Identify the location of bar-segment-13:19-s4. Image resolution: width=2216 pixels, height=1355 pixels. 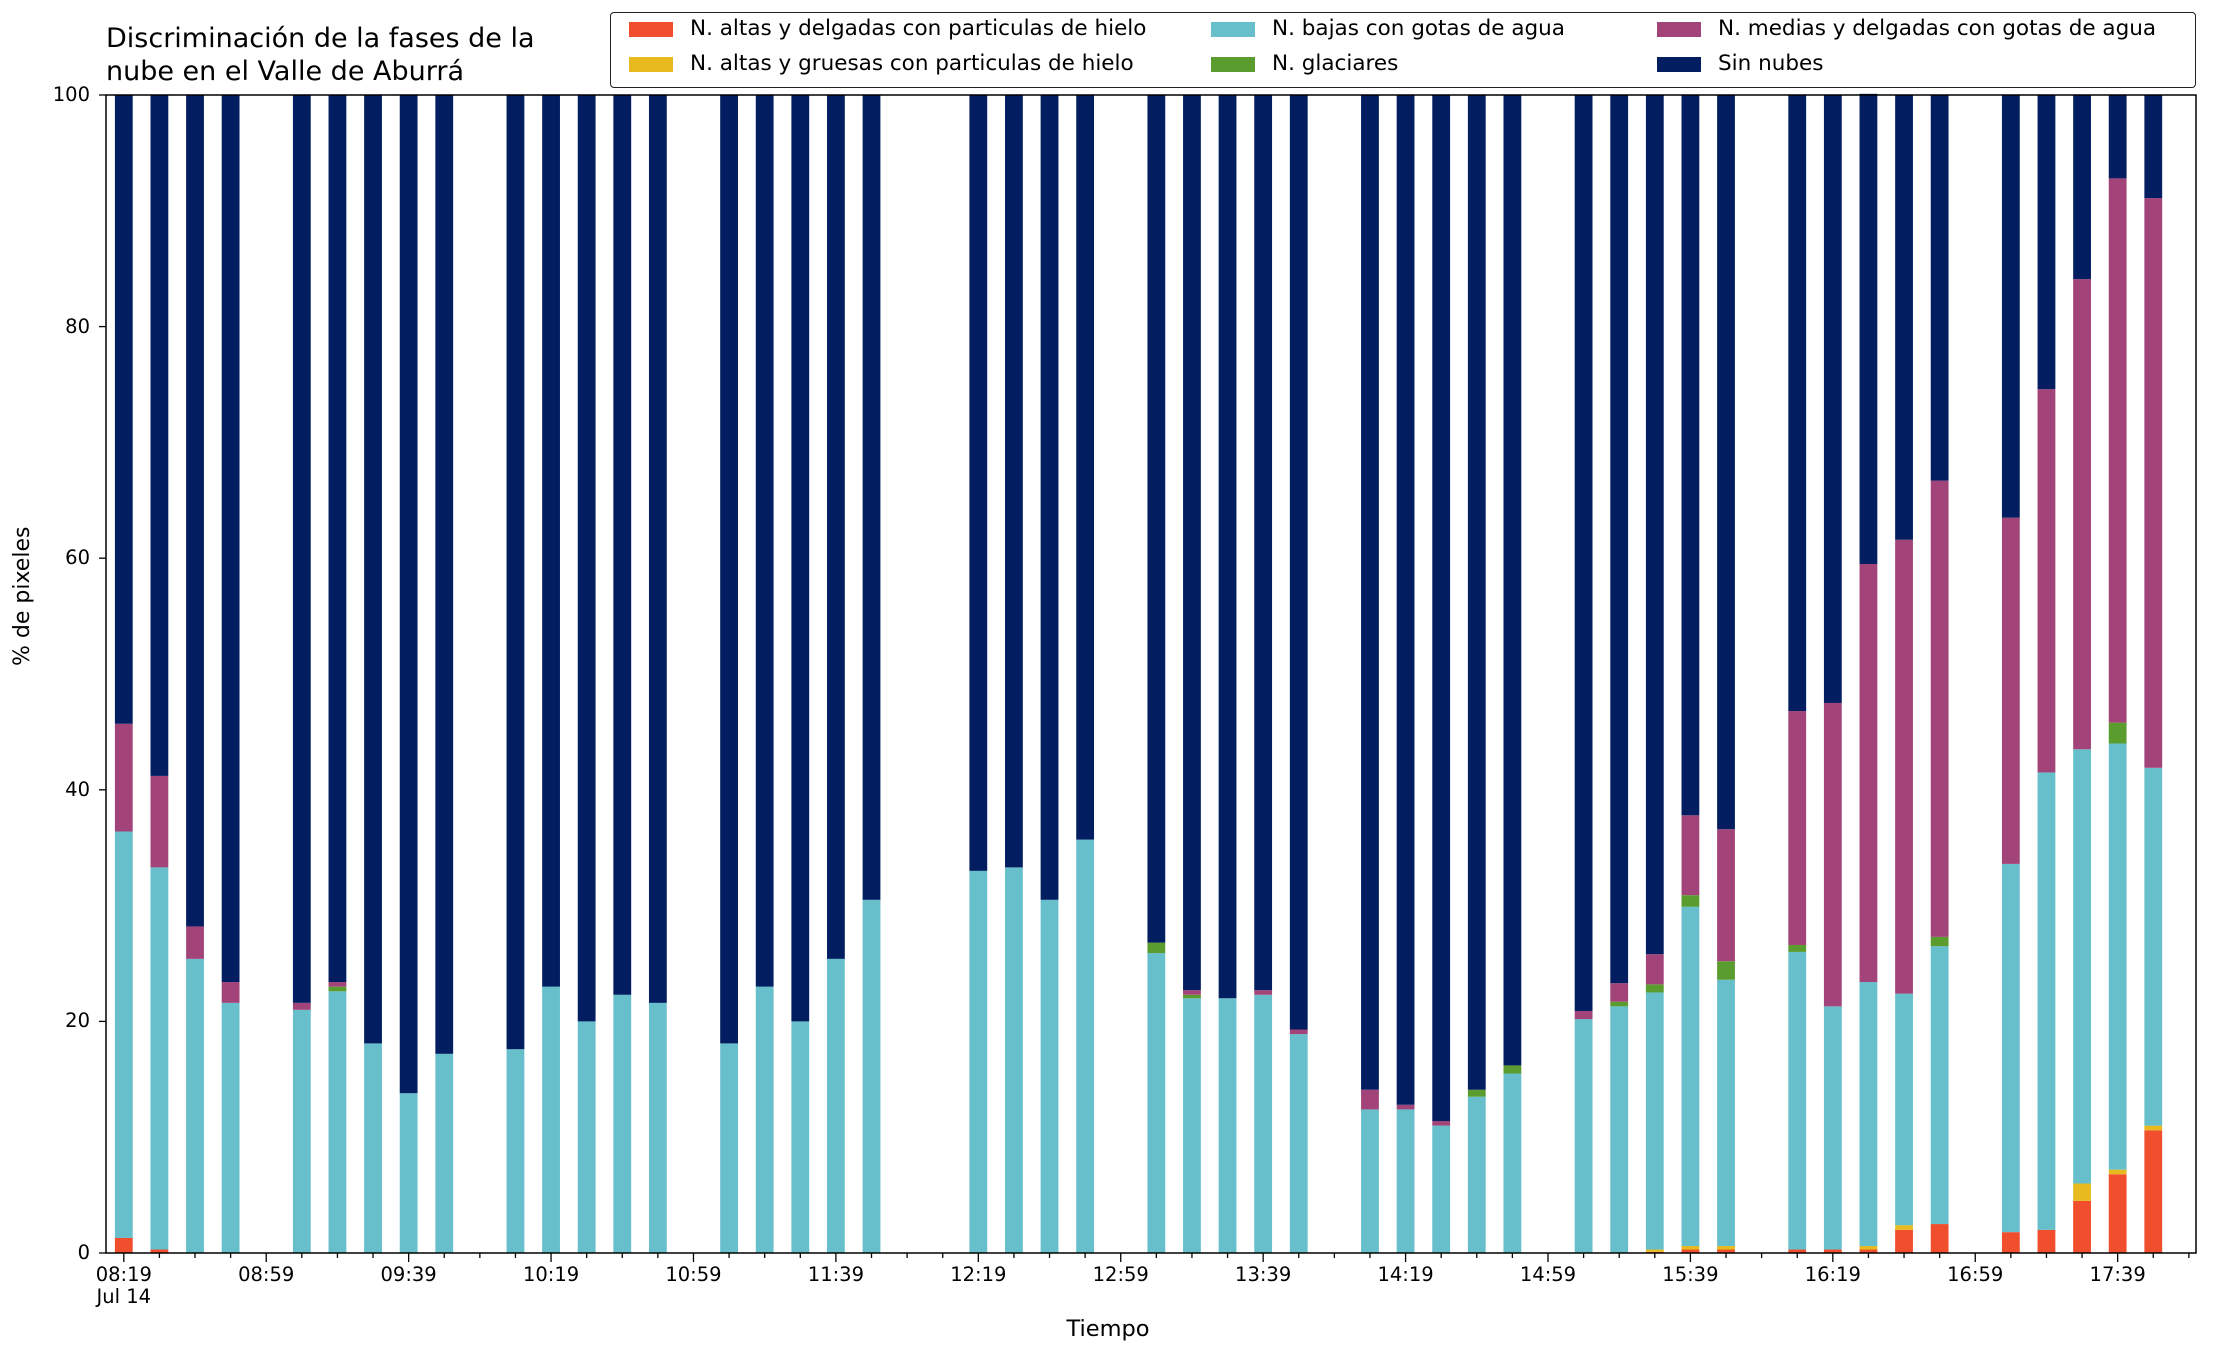
(1192, 992).